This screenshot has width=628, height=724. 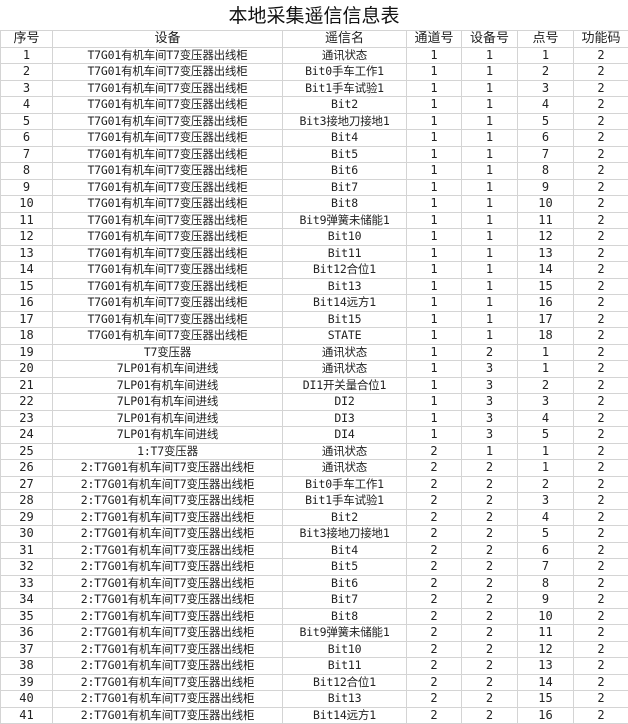 What do you see at coordinates (345, 435) in the screenshot?
I see `cell-signal-name: DI4` at bounding box center [345, 435].